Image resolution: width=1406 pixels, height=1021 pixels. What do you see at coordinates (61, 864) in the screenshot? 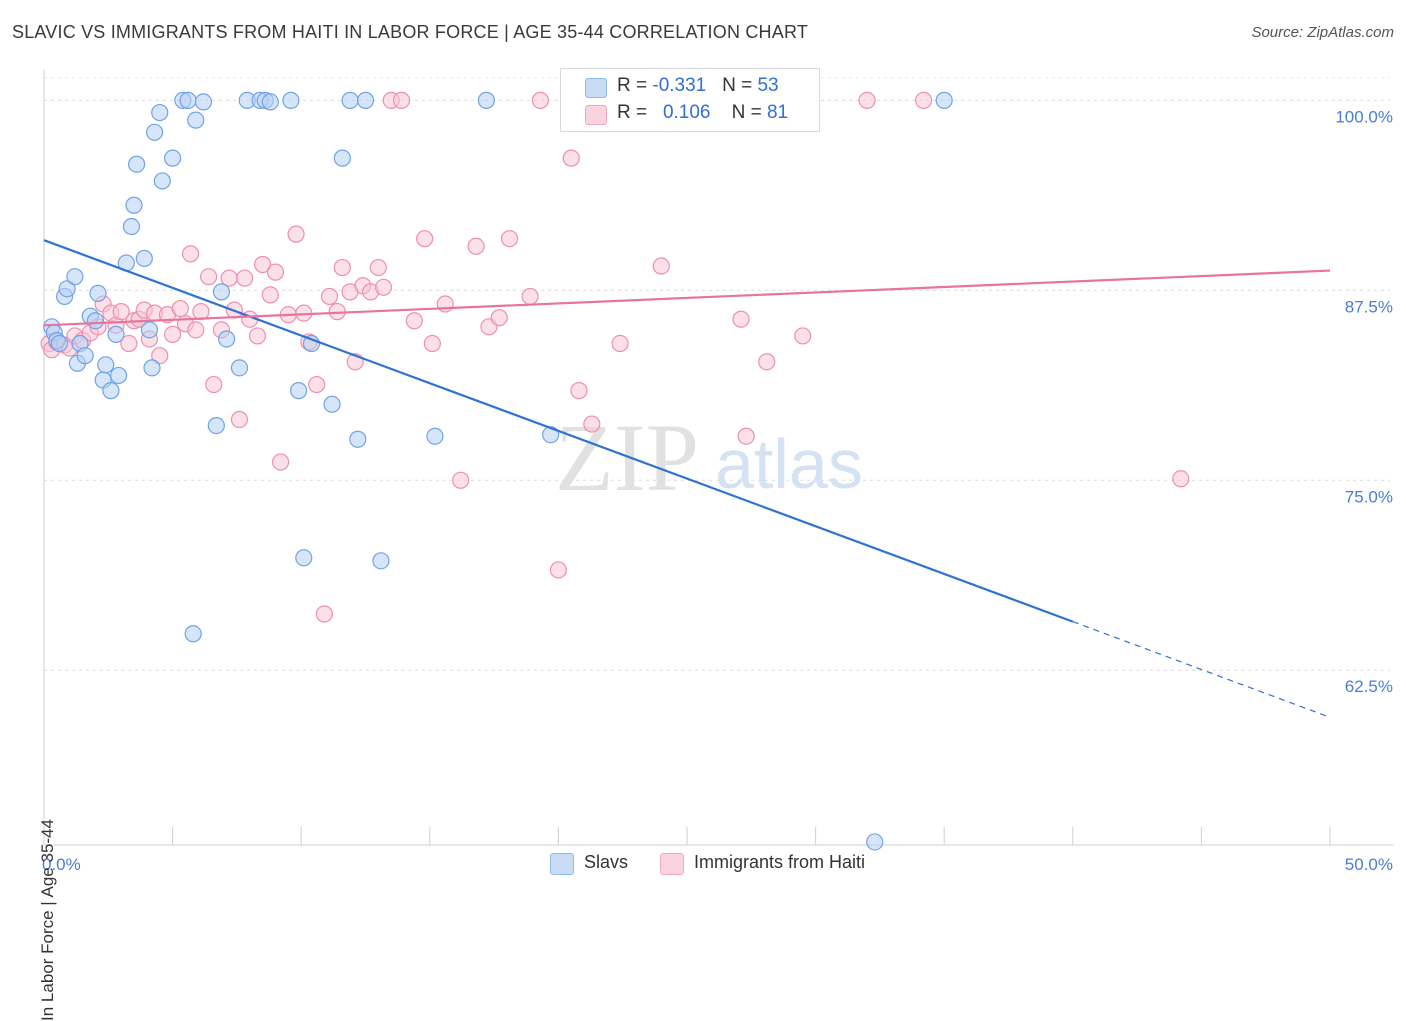
I see `x-tick-label: 0.0%` at bounding box center [61, 864].